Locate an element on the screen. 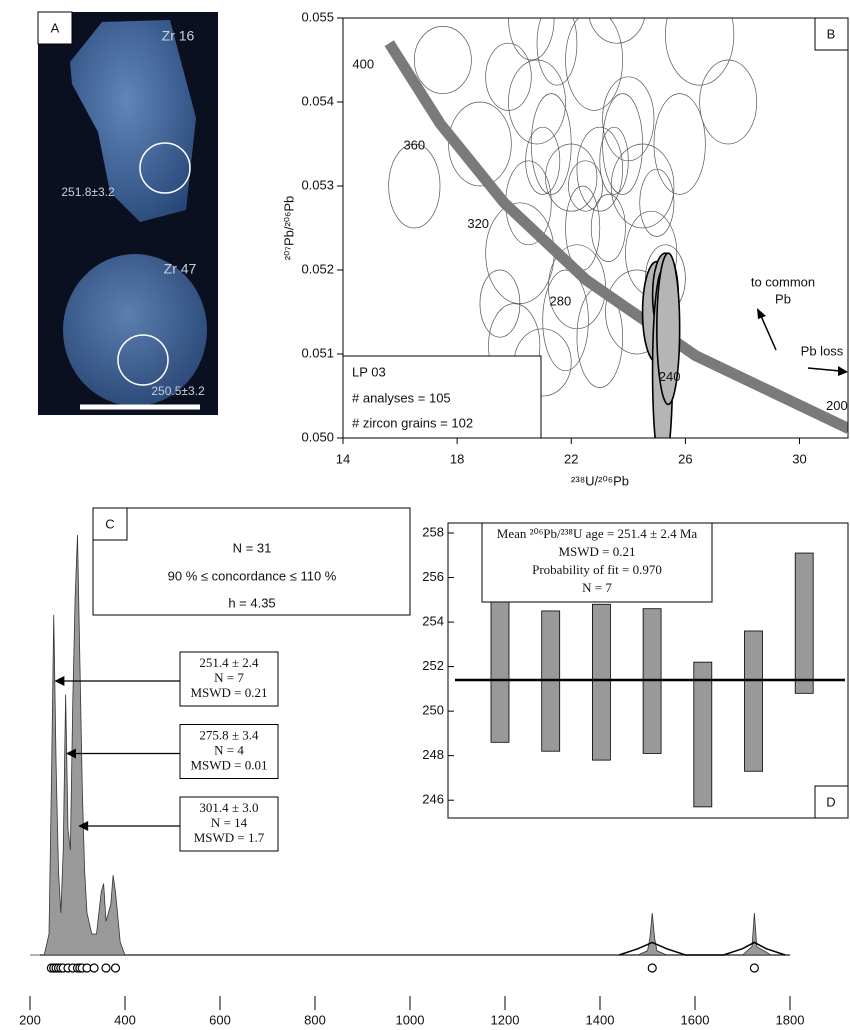  x-tick-label: 30 is located at coordinates (799, 458).